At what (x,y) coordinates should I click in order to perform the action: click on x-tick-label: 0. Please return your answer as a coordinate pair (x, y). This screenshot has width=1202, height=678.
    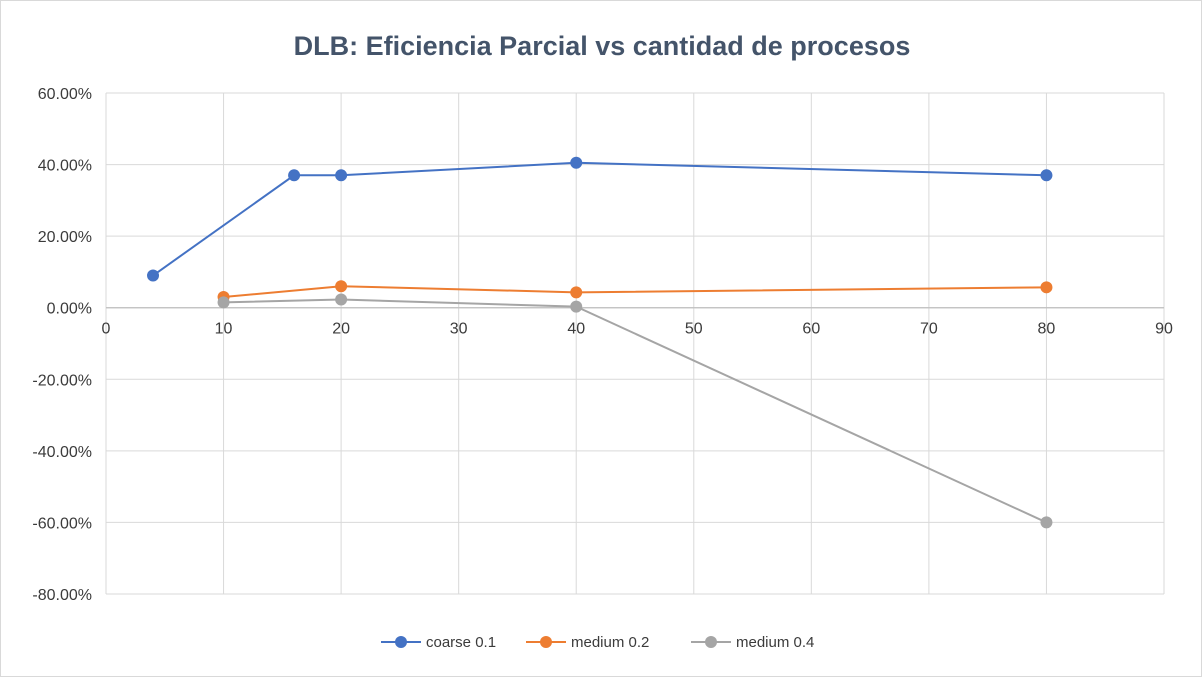
    Looking at the image, I should click on (106, 329).